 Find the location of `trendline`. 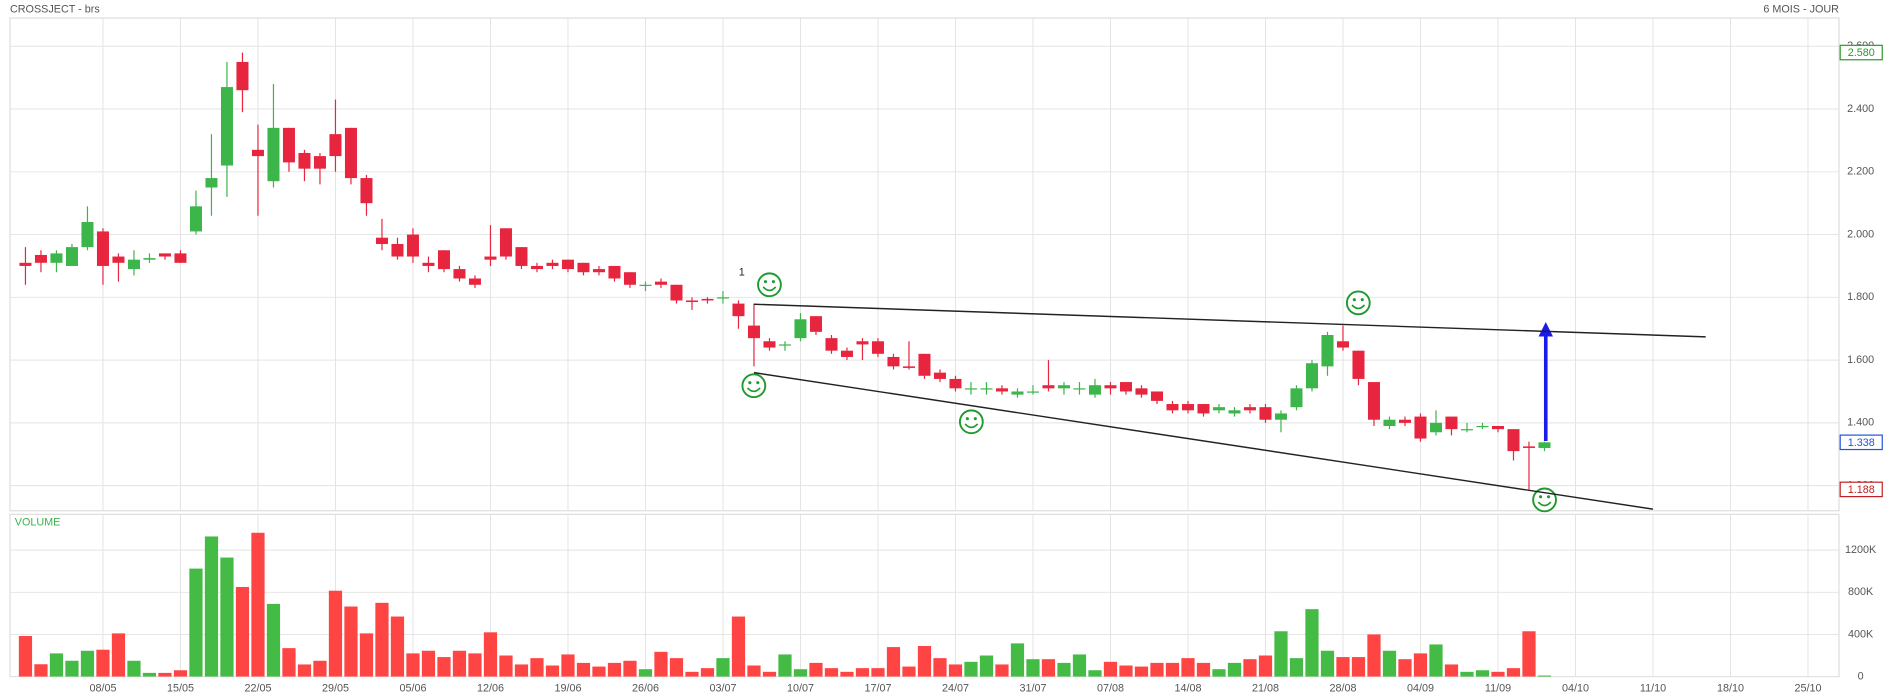

trendline is located at coordinates (1203, 440).